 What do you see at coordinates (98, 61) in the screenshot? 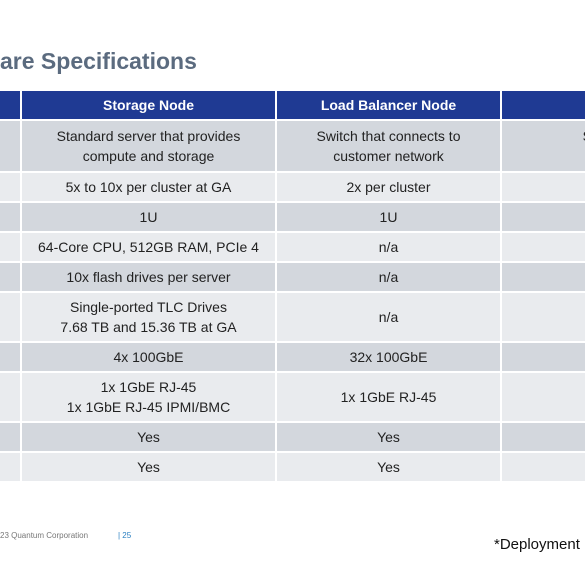
I see `slide-title: are Specifications` at bounding box center [98, 61].